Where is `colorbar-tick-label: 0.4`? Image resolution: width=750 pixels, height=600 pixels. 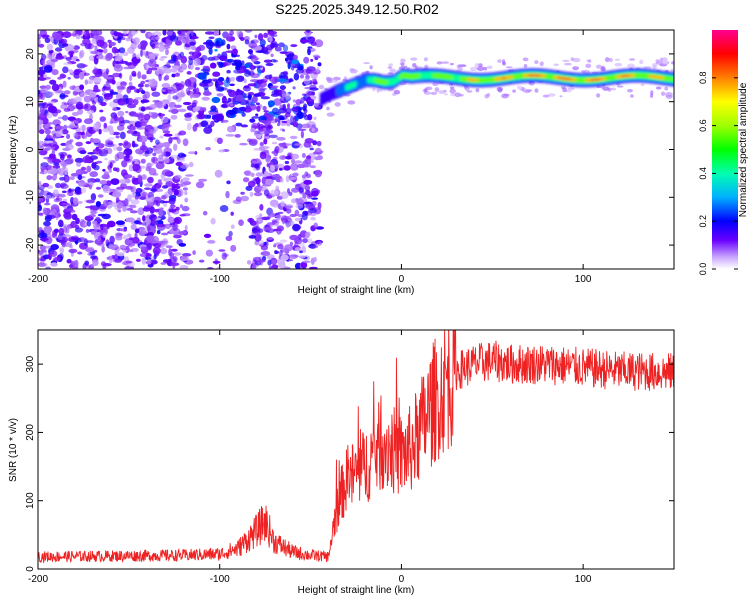
colorbar-tick-label: 0.4 is located at coordinates (703, 173).